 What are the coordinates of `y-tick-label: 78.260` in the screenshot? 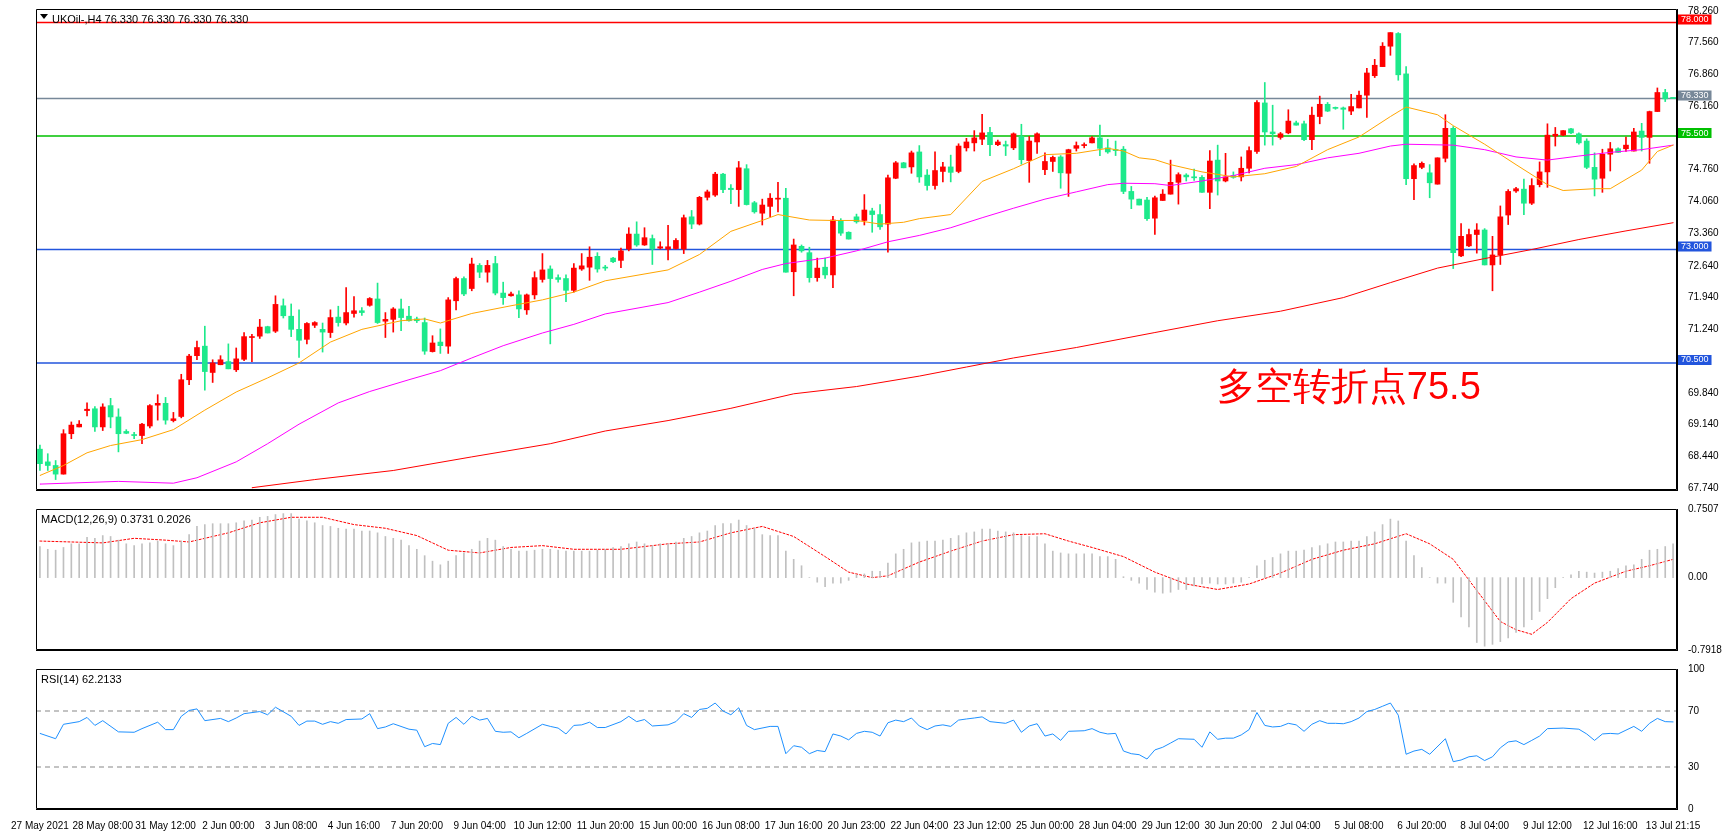 It's located at (1704, 10).